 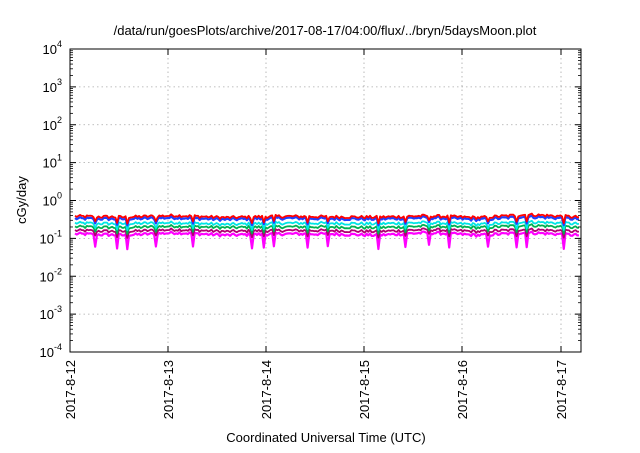 What do you see at coordinates (52, 200) in the screenshot?
I see `y-tick-label: 10⁰` at bounding box center [52, 200].